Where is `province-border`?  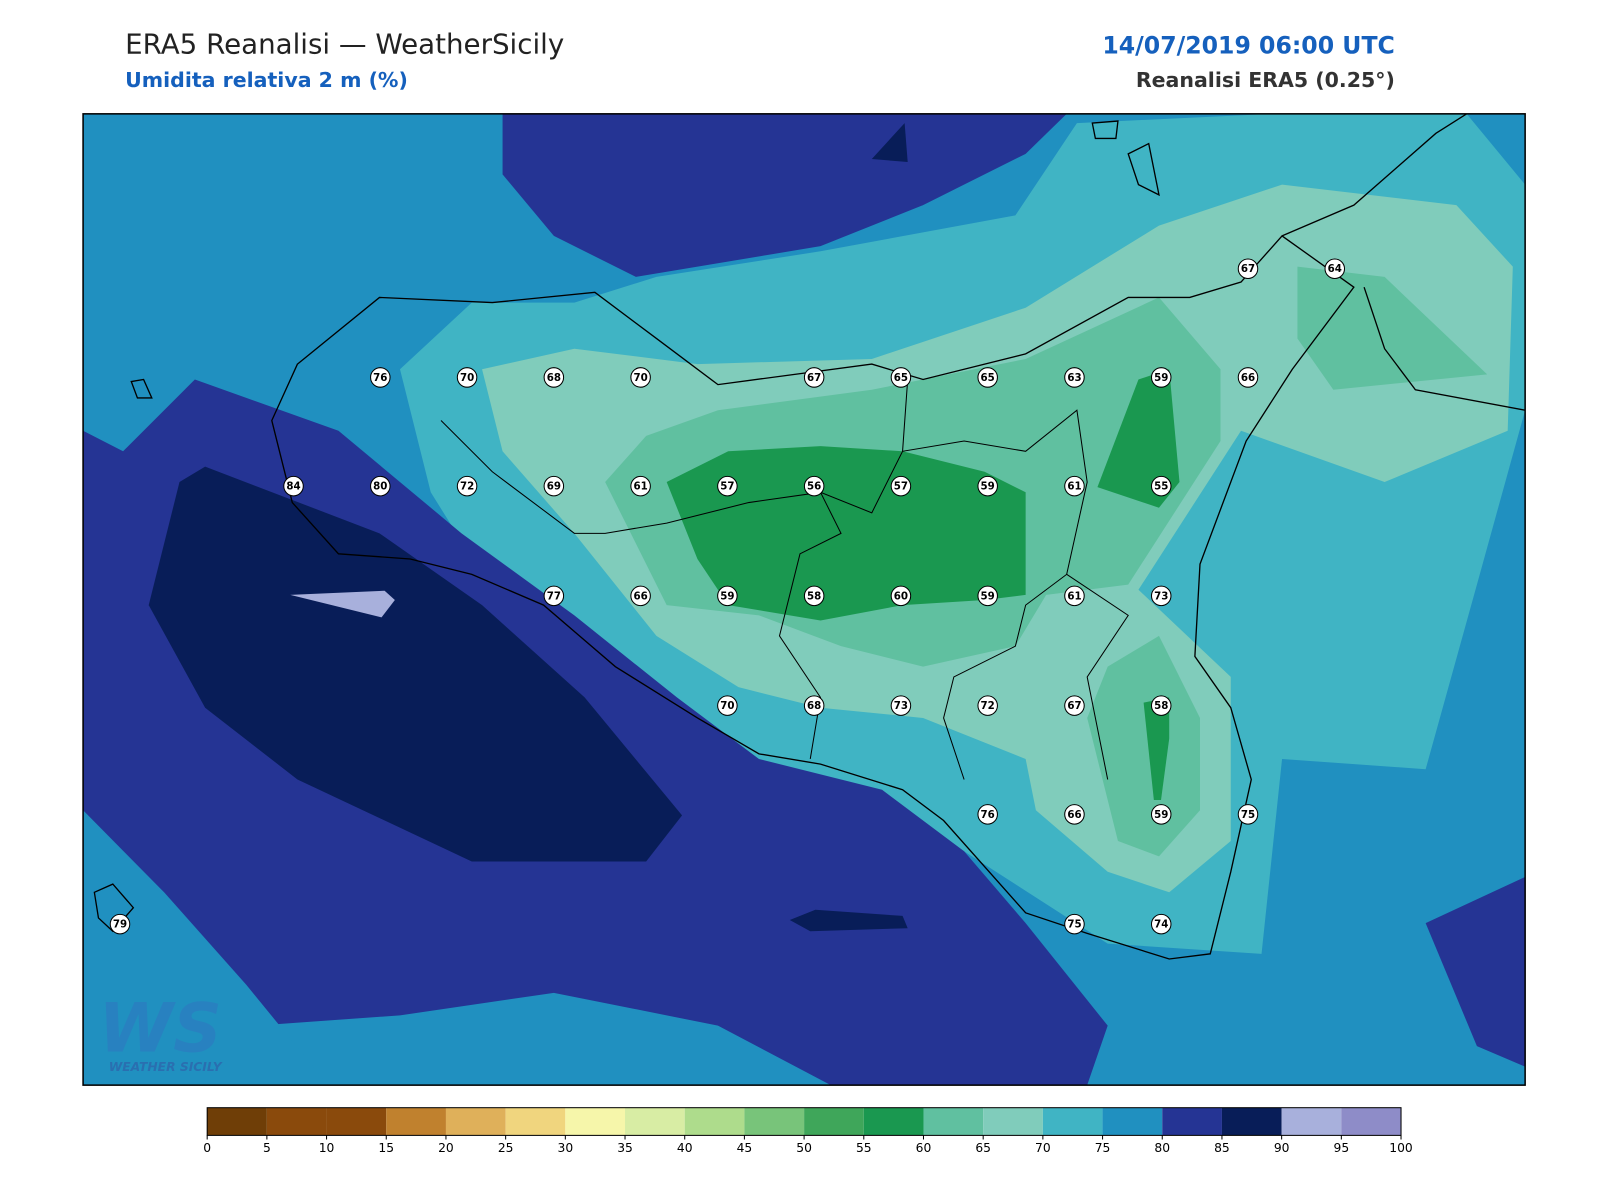
province-border is located at coordinates (784, 579).